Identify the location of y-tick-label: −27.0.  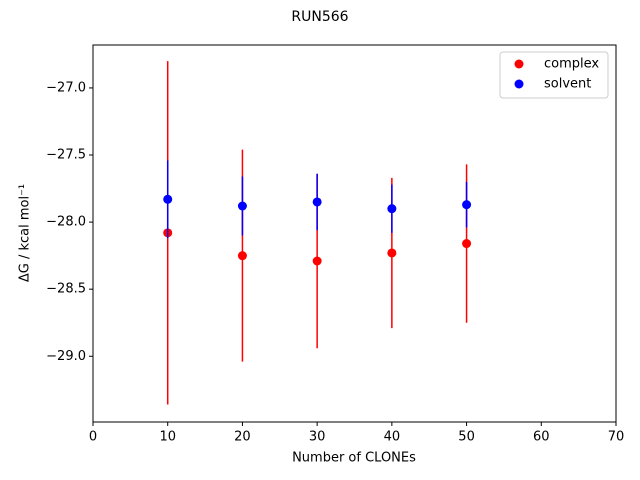
(66, 87).